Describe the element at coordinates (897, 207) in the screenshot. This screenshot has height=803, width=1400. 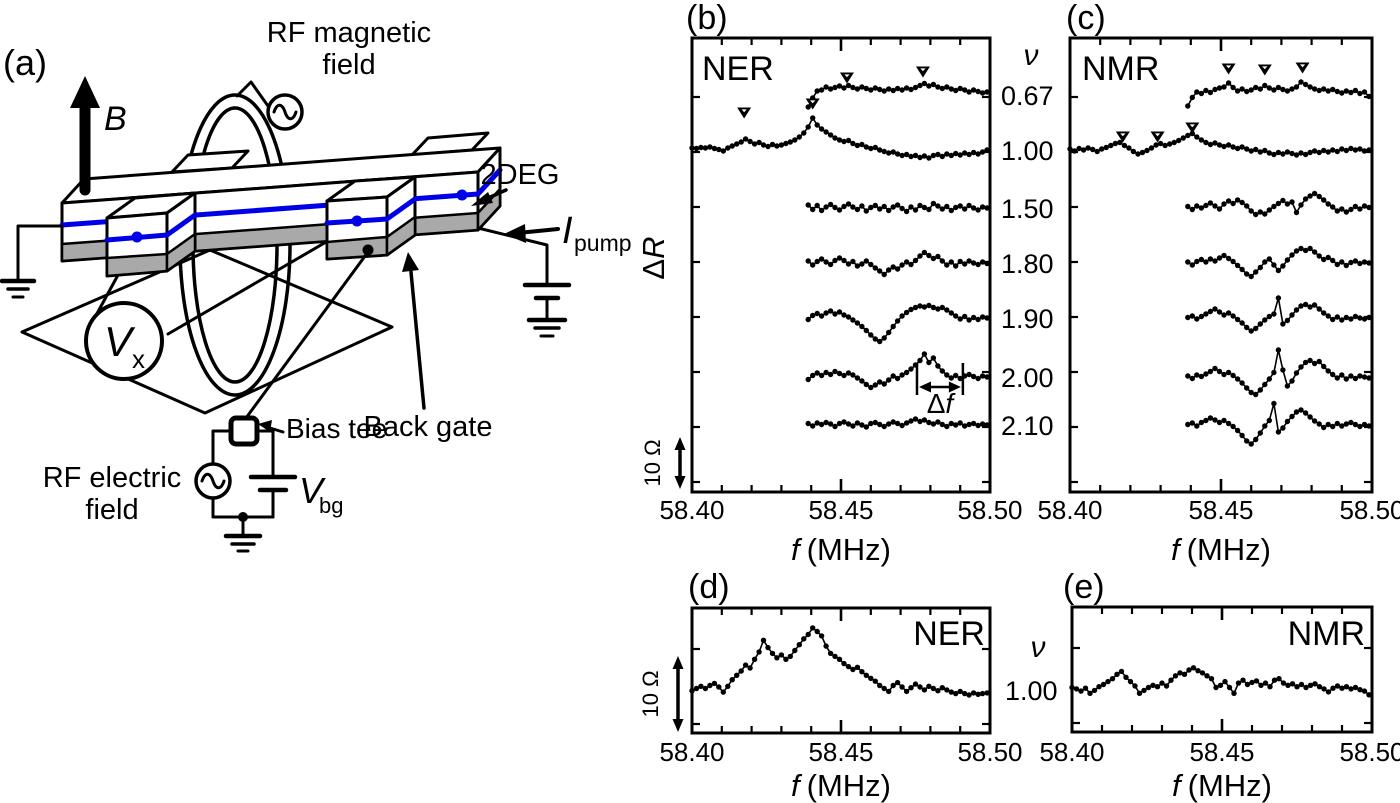
I see `trace-group-nu-1.50` at that location.